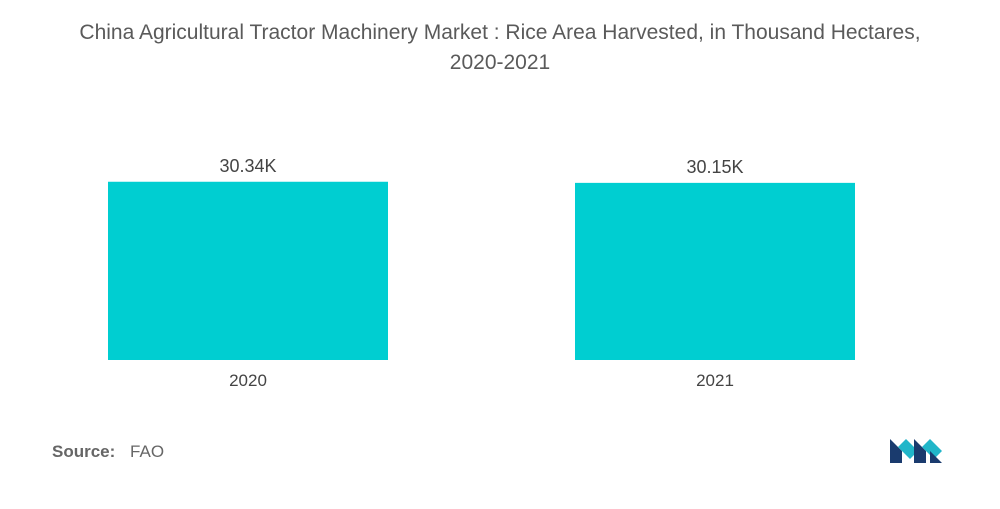 This screenshot has height=509, width=1000. I want to click on source-label: Source:, so click(84, 451).